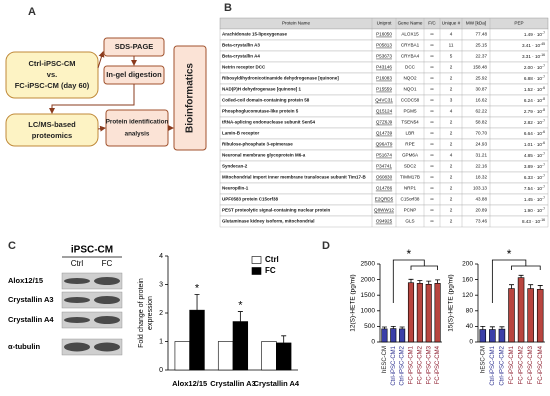 Image resolution: width=550 pixels, height=396 pixels. What do you see at coordinates (240, 305) in the screenshot?
I see `significance-mark: *` at bounding box center [240, 305].